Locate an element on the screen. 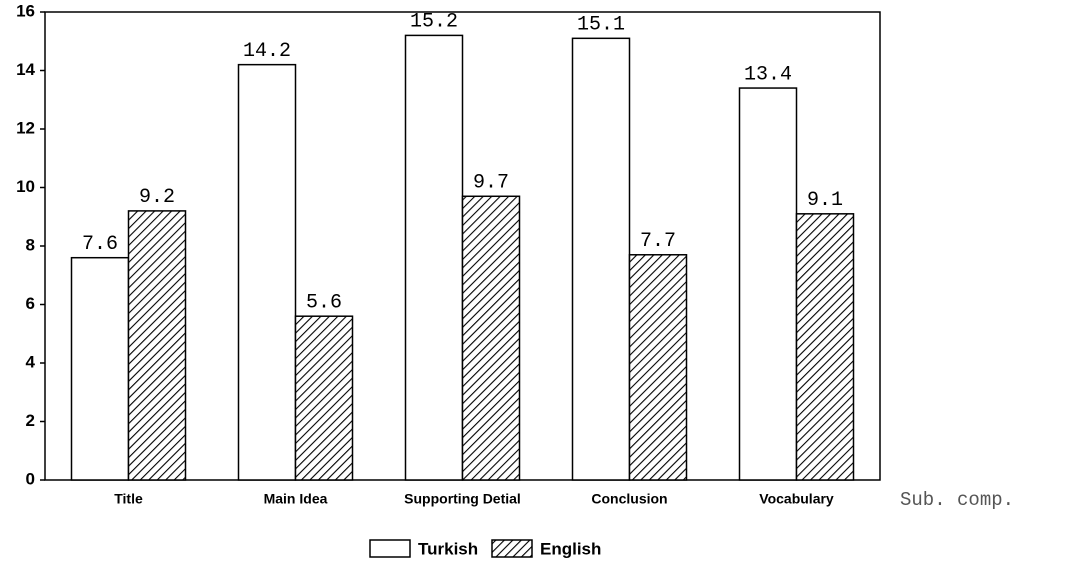 The width and height of the screenshot is (1089, 585). y-tick-label: 4 is located at coordinates (31, 361).